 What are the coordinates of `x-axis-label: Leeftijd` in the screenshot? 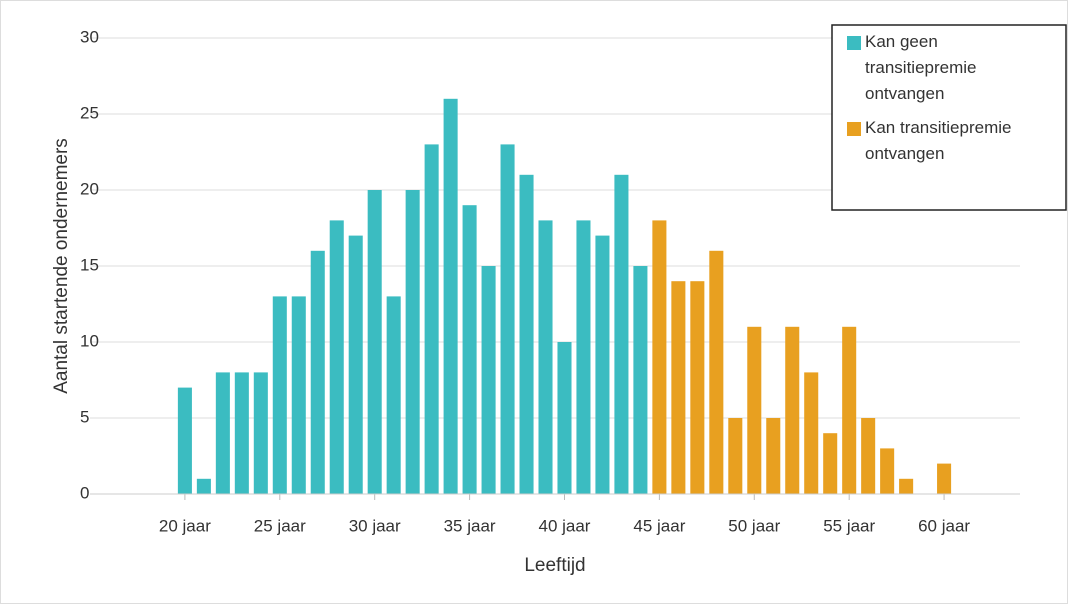 It's located at (554, 565).